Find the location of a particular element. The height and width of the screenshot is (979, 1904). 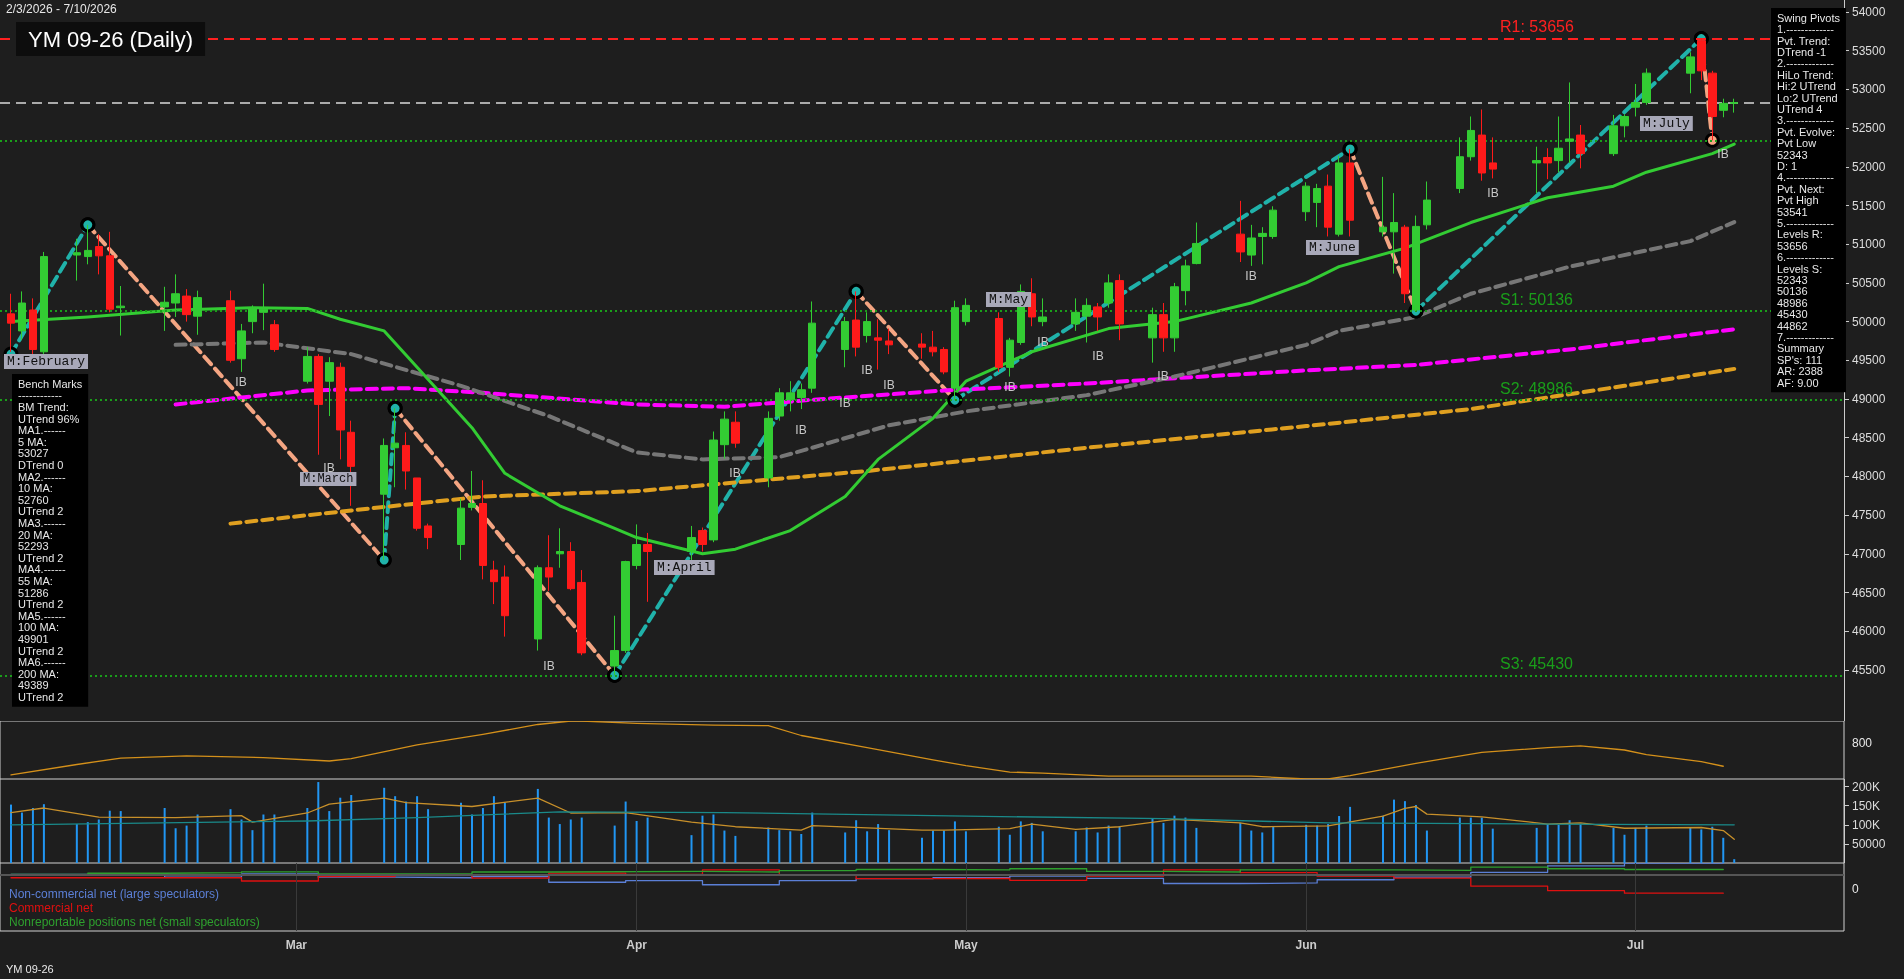

ref-line-label: S3: 45430 is located at coordinates (1537, 663).